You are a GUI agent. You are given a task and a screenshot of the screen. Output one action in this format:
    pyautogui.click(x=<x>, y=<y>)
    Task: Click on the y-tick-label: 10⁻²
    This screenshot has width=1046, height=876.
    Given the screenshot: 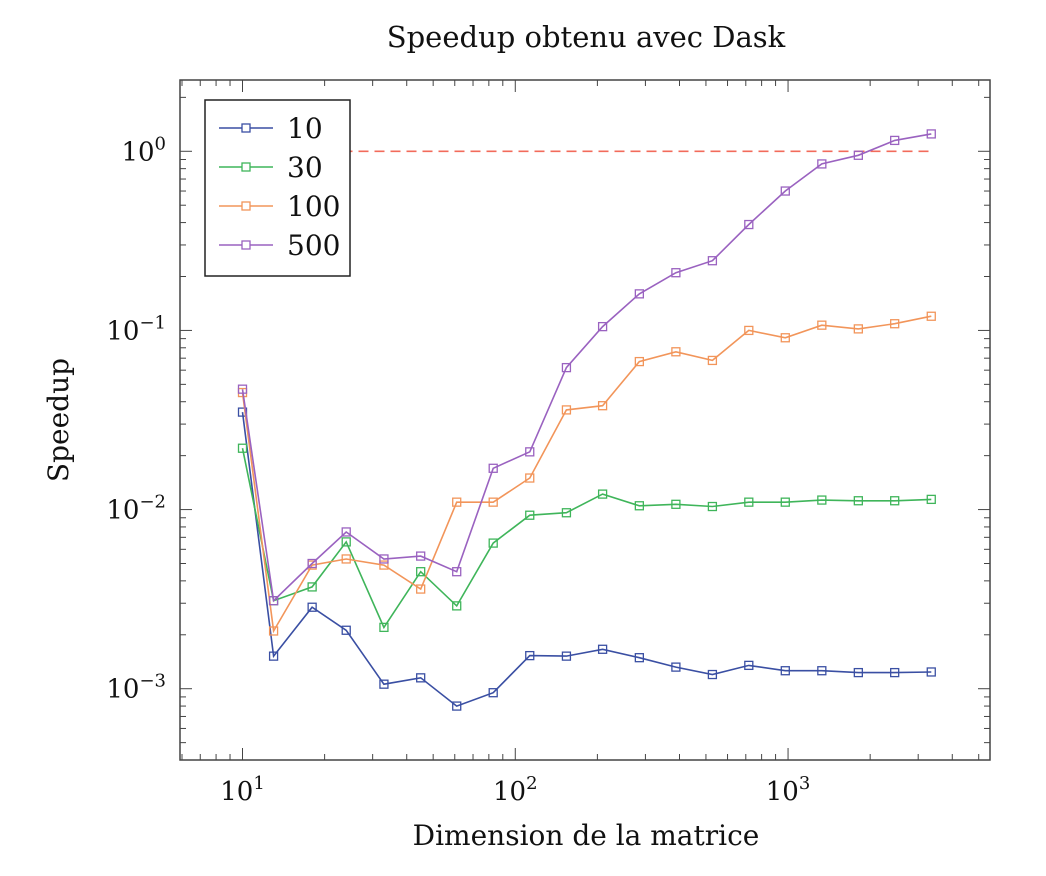 What is the action you would take?
    pyautogui.click(x=136, y=509)
    